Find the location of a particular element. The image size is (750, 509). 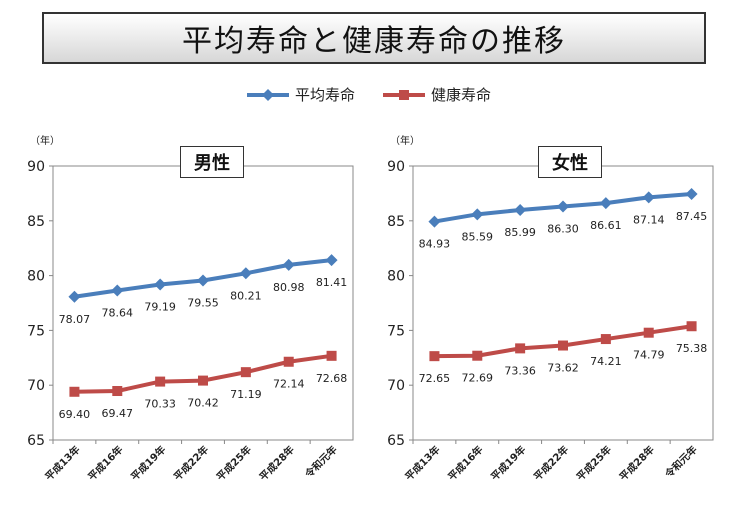

data-label: 86.61 is located at coordinates (606, 225).